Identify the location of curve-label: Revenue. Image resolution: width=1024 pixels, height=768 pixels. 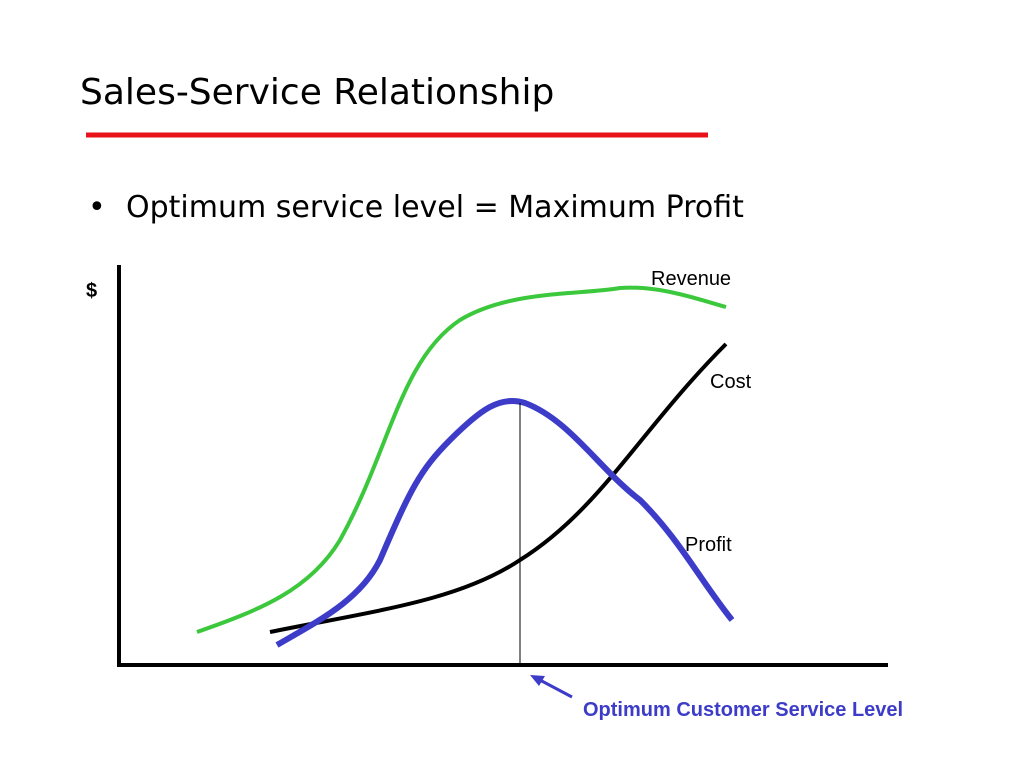
(691, 279).